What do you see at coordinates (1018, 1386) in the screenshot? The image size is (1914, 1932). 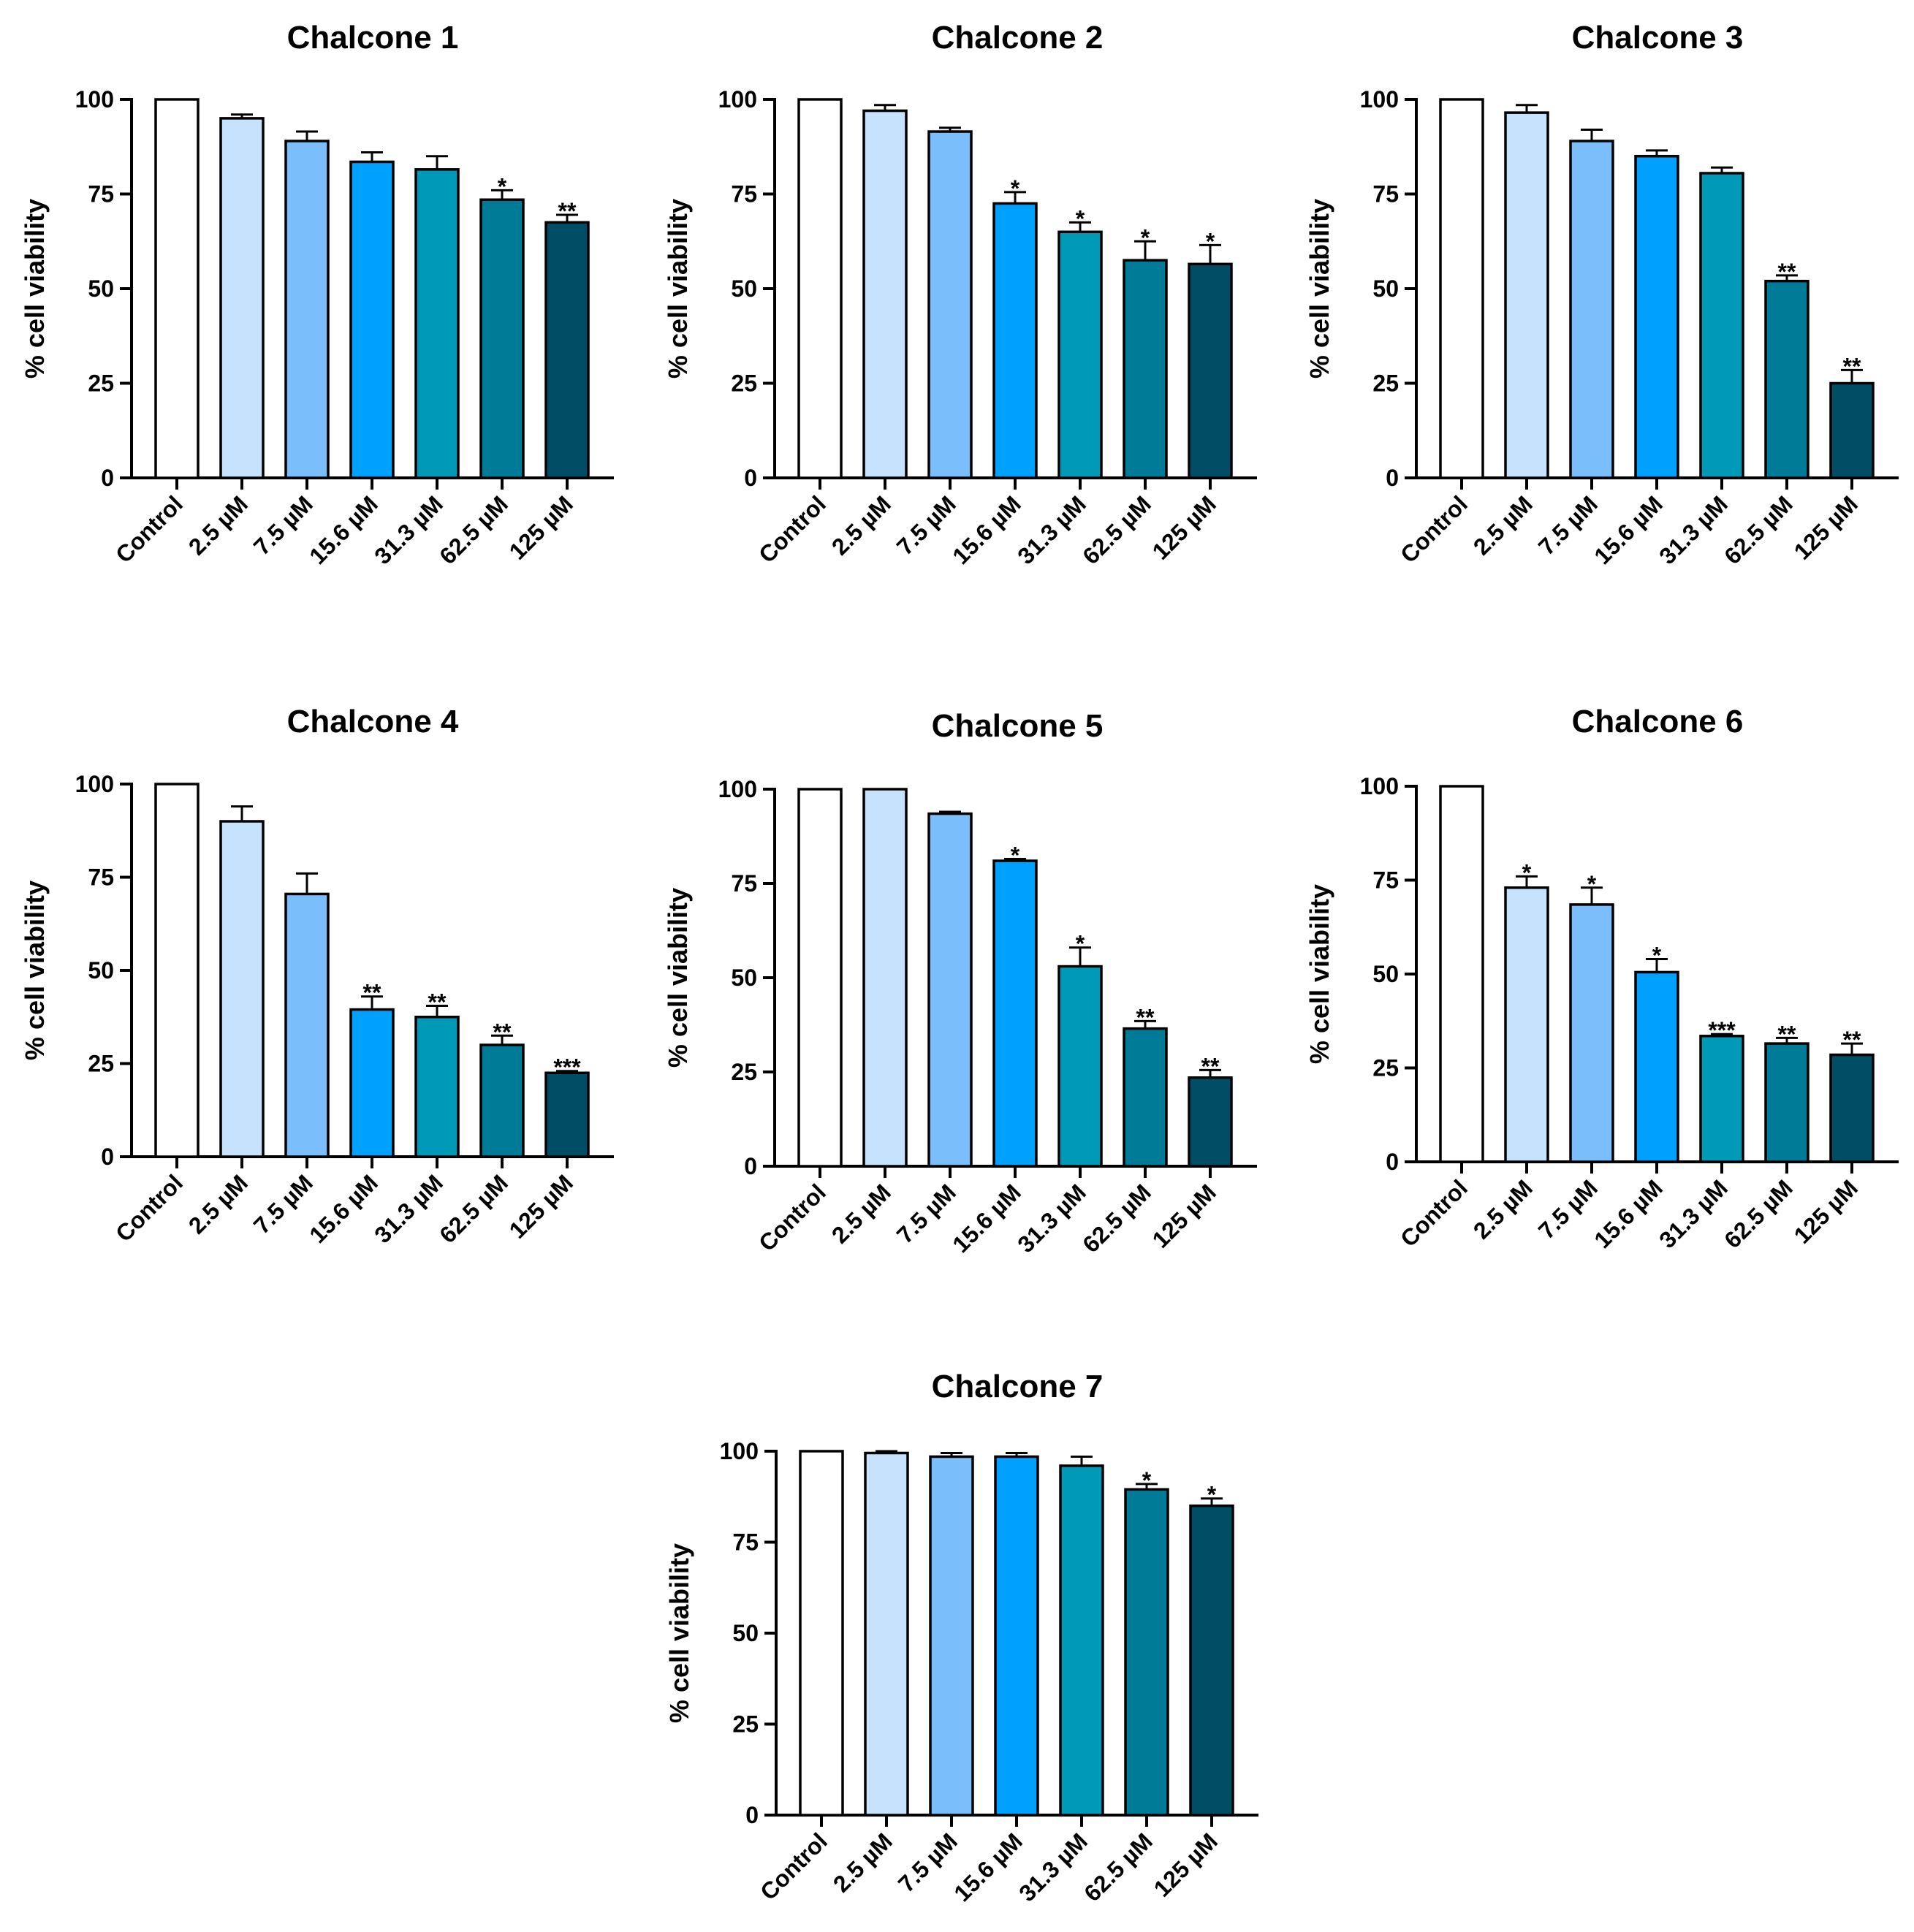 I see `chart-title: Chalcone 7` at bounding box center [1018, 1386].